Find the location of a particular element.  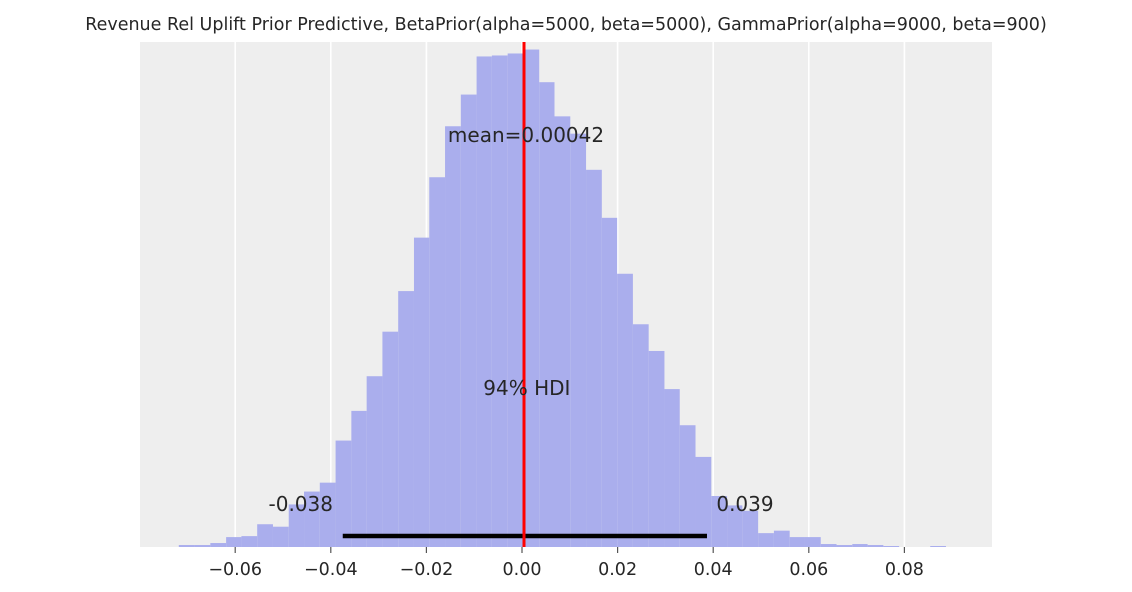

x-tick-label: −0.02 is located at coordinates (427, 570).